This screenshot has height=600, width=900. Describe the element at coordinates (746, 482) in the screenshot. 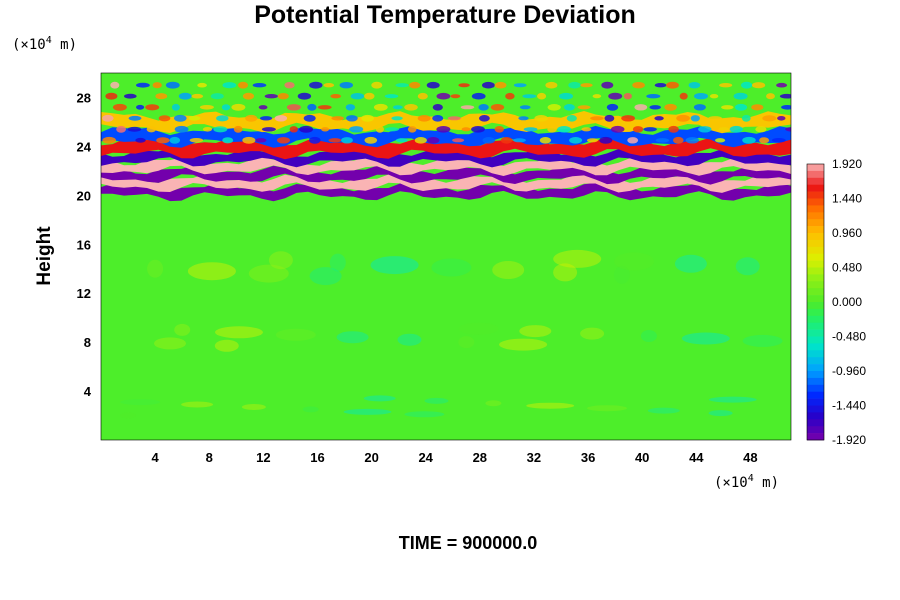

I see `x-unit-label: (×104 m)` at that location.